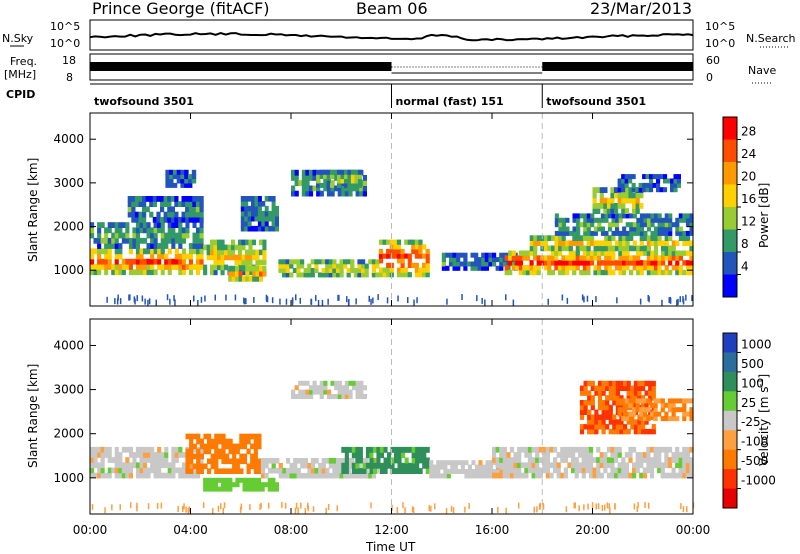 The width and height of the screenshot is (800, 554). What do you see at coordinates (18, 38) in the screenshot?
I see `nsky-label: N.Sky` at bounding box center [18, 38].